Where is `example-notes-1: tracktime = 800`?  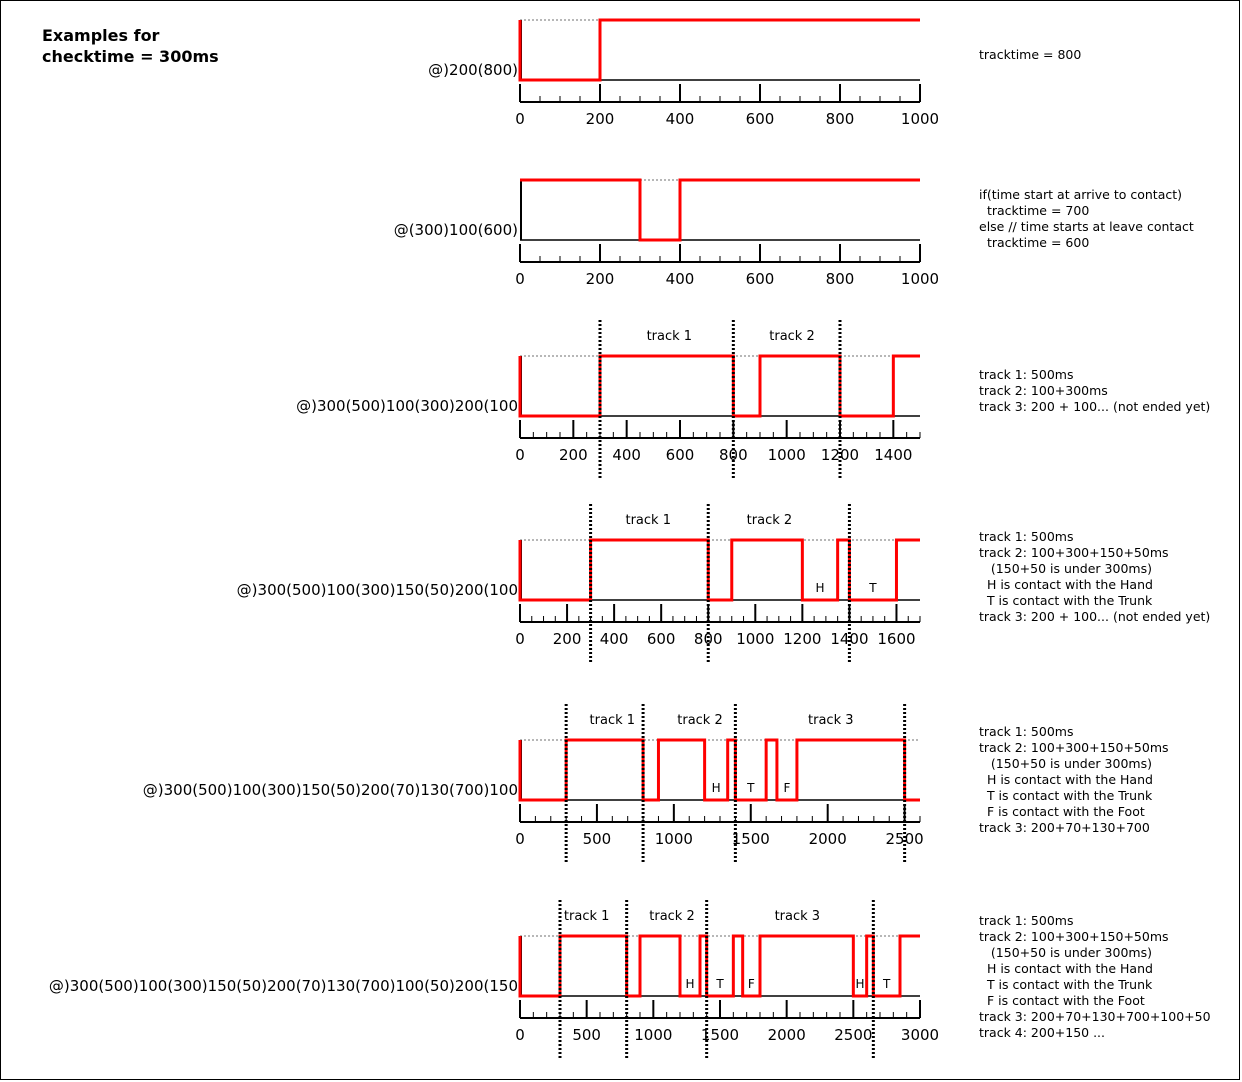 example-notes-1: tracktime = 800 is located at coordinates (1030, 54).